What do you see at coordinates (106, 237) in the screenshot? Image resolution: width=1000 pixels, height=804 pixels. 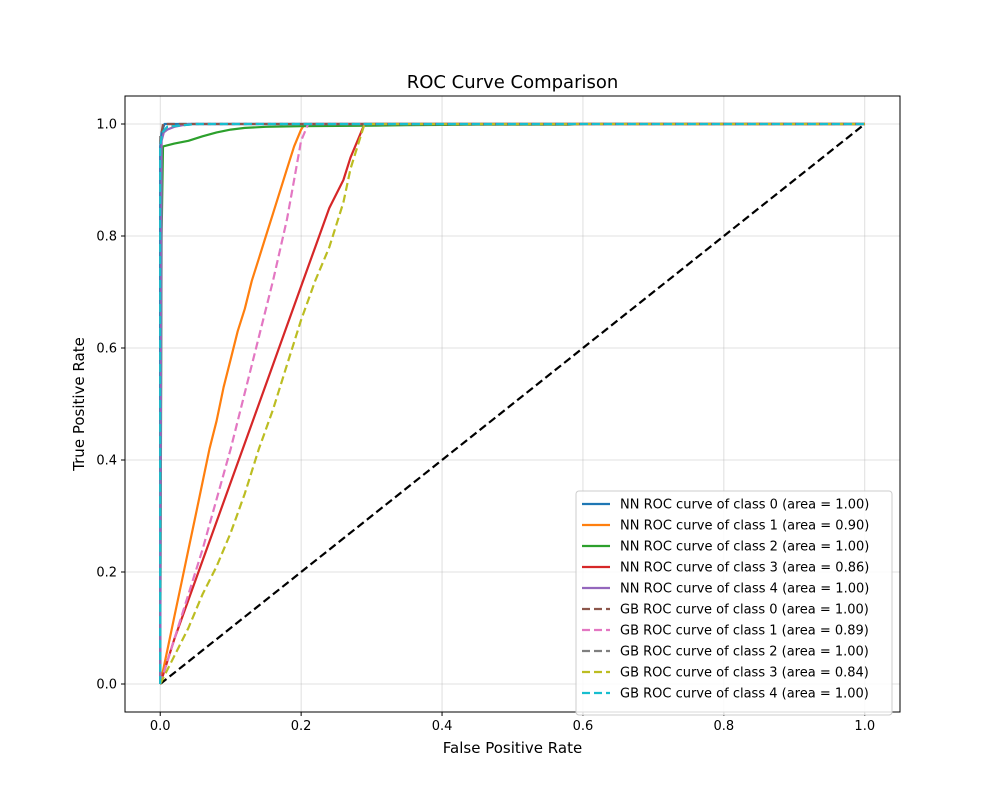 I see `y-tick-label: 0.8` at bounding box center [106, 237].